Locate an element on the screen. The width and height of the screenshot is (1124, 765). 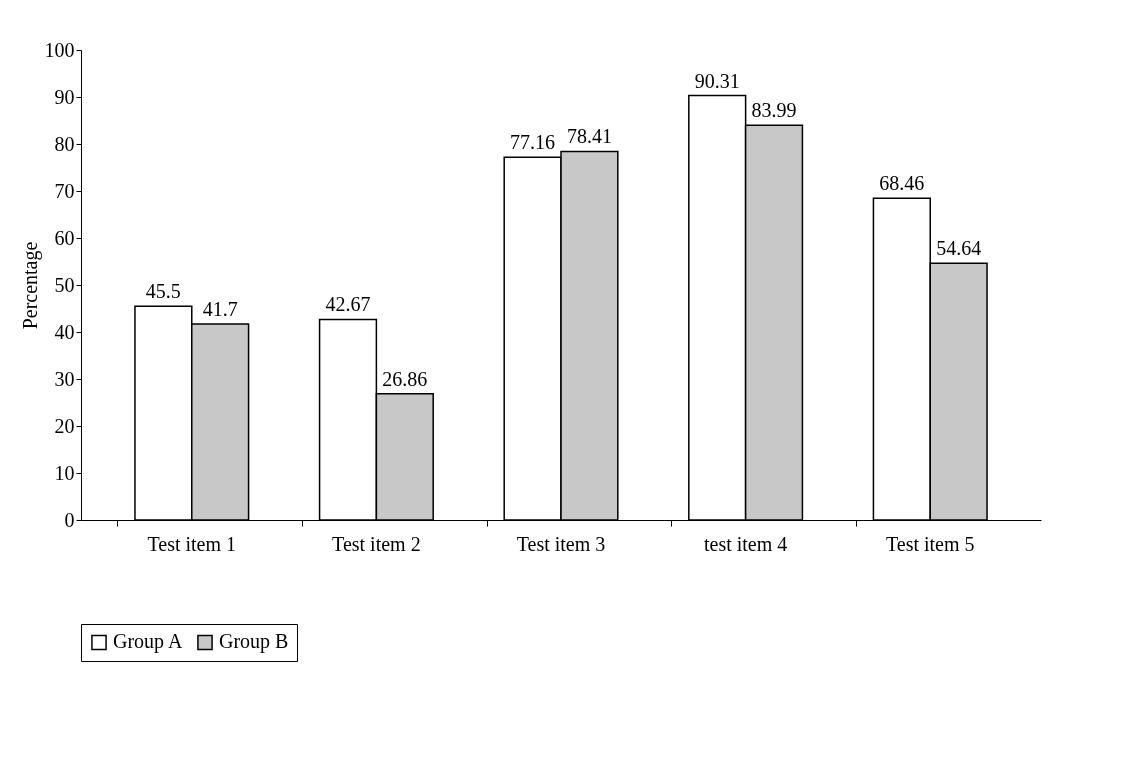
data-label: 77.16 is located at coordinates (533, 142).